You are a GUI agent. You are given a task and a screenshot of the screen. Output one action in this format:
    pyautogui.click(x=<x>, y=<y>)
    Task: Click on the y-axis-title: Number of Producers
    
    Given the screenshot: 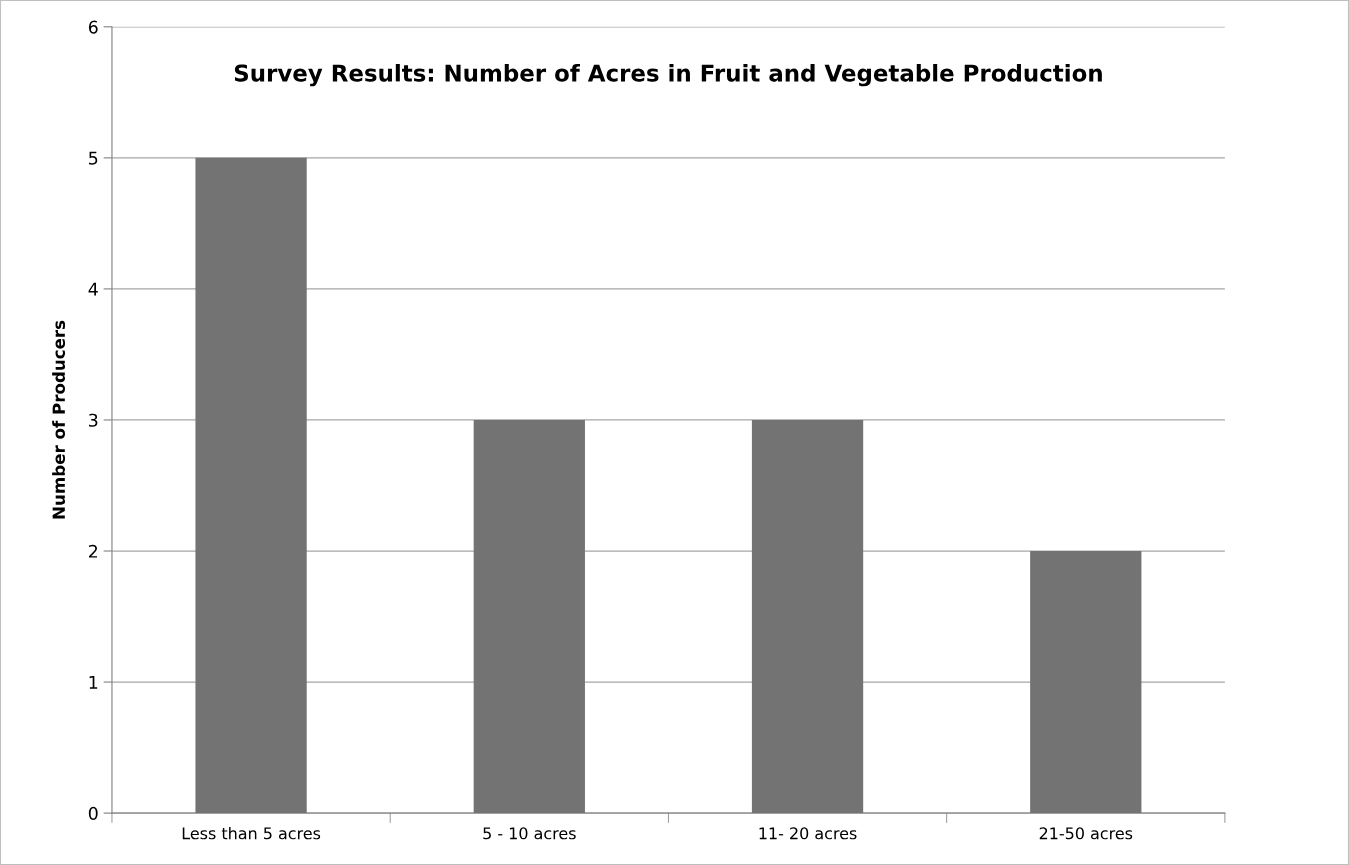 What is the action you would take?
    pyautogui.click(x=59, y=419)
    